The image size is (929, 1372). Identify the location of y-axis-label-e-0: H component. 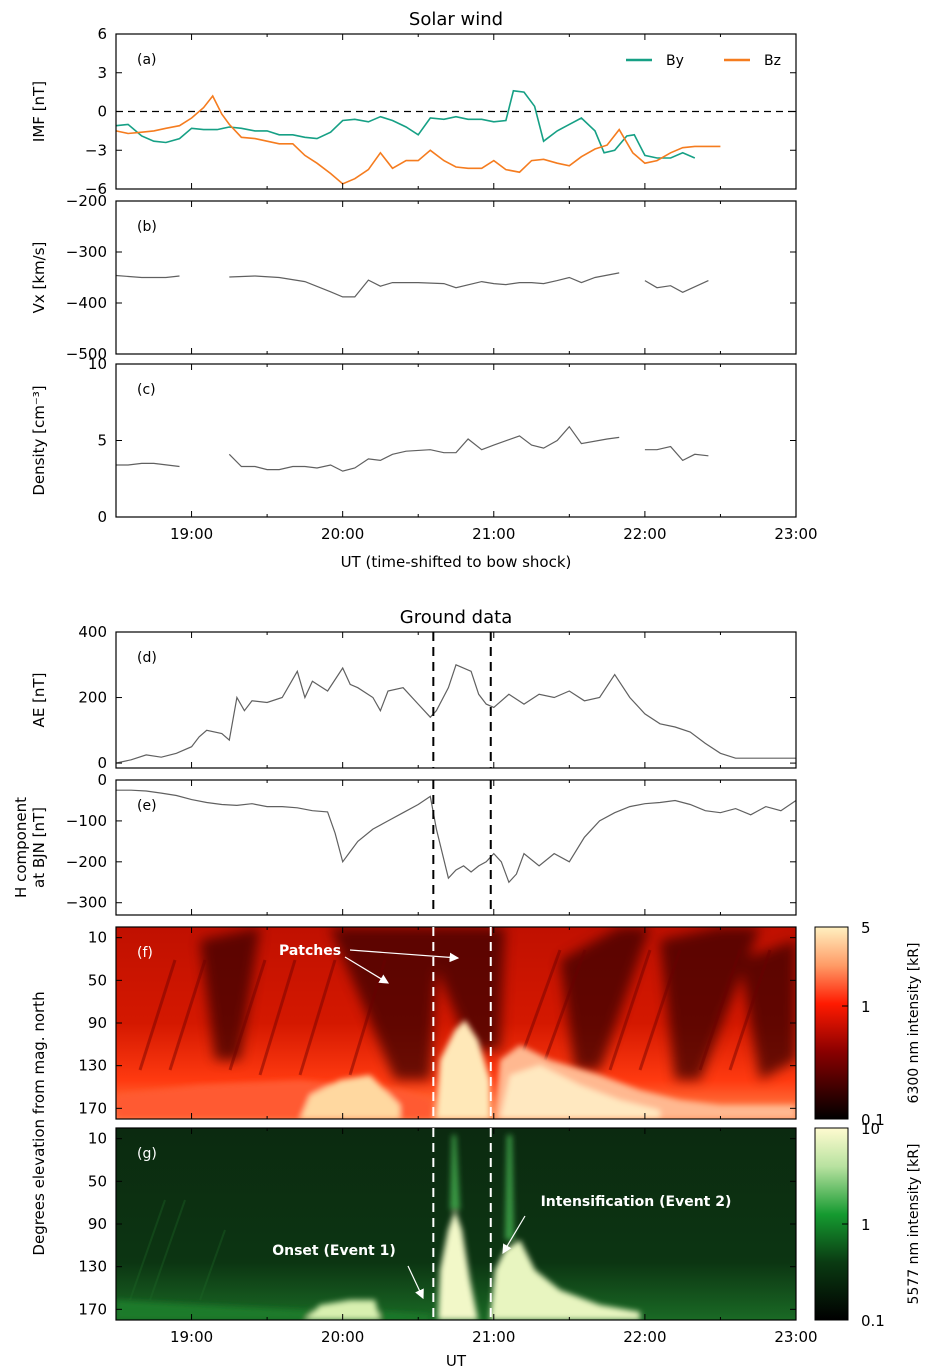
(21, 847).